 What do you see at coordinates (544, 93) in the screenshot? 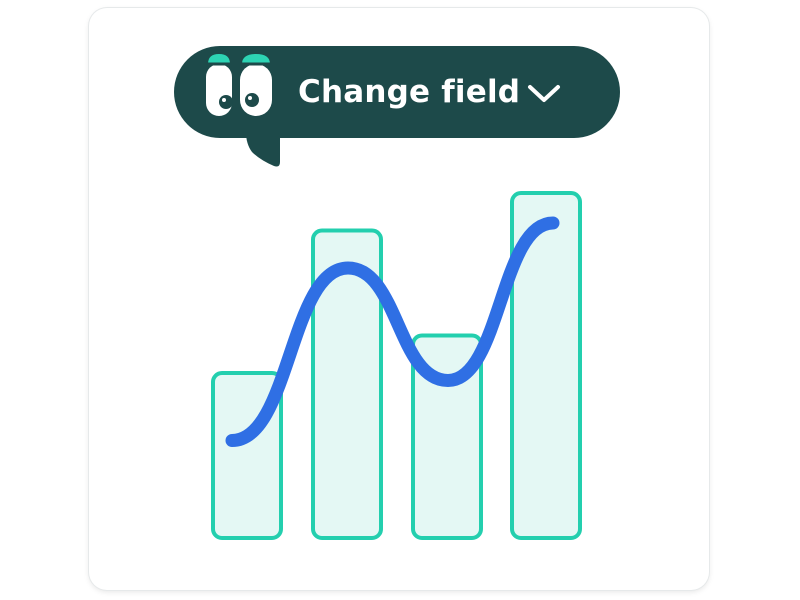
I see `chevron-down-icon` at bounding box center [544, 93].